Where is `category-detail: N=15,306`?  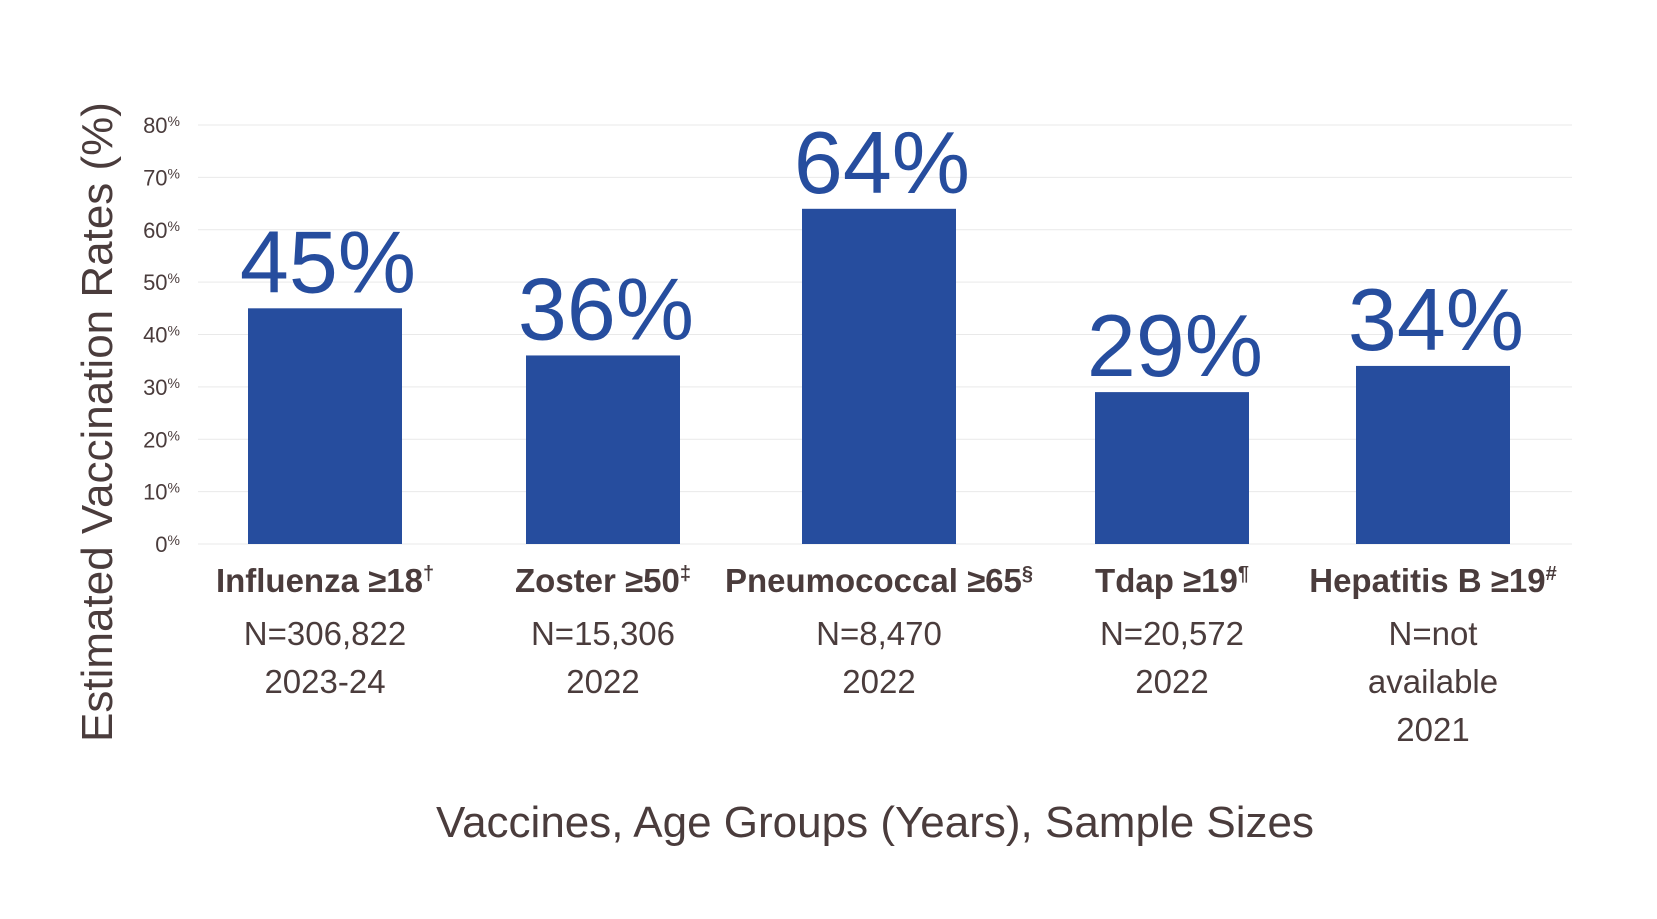 category-detail: N=15,306 is located at coordinates (603, 633).